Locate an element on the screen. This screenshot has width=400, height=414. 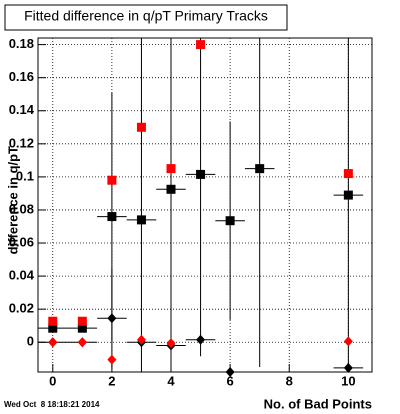
y-tick-label: 0.06 is located at coordinates (21, 241).